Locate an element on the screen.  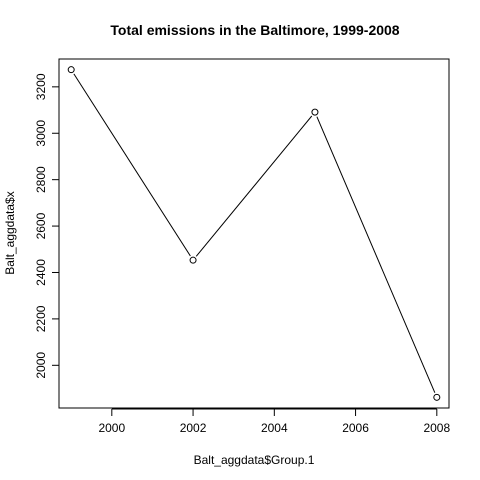
x-tick-label: 2008 is located at coordinates (436, 428).